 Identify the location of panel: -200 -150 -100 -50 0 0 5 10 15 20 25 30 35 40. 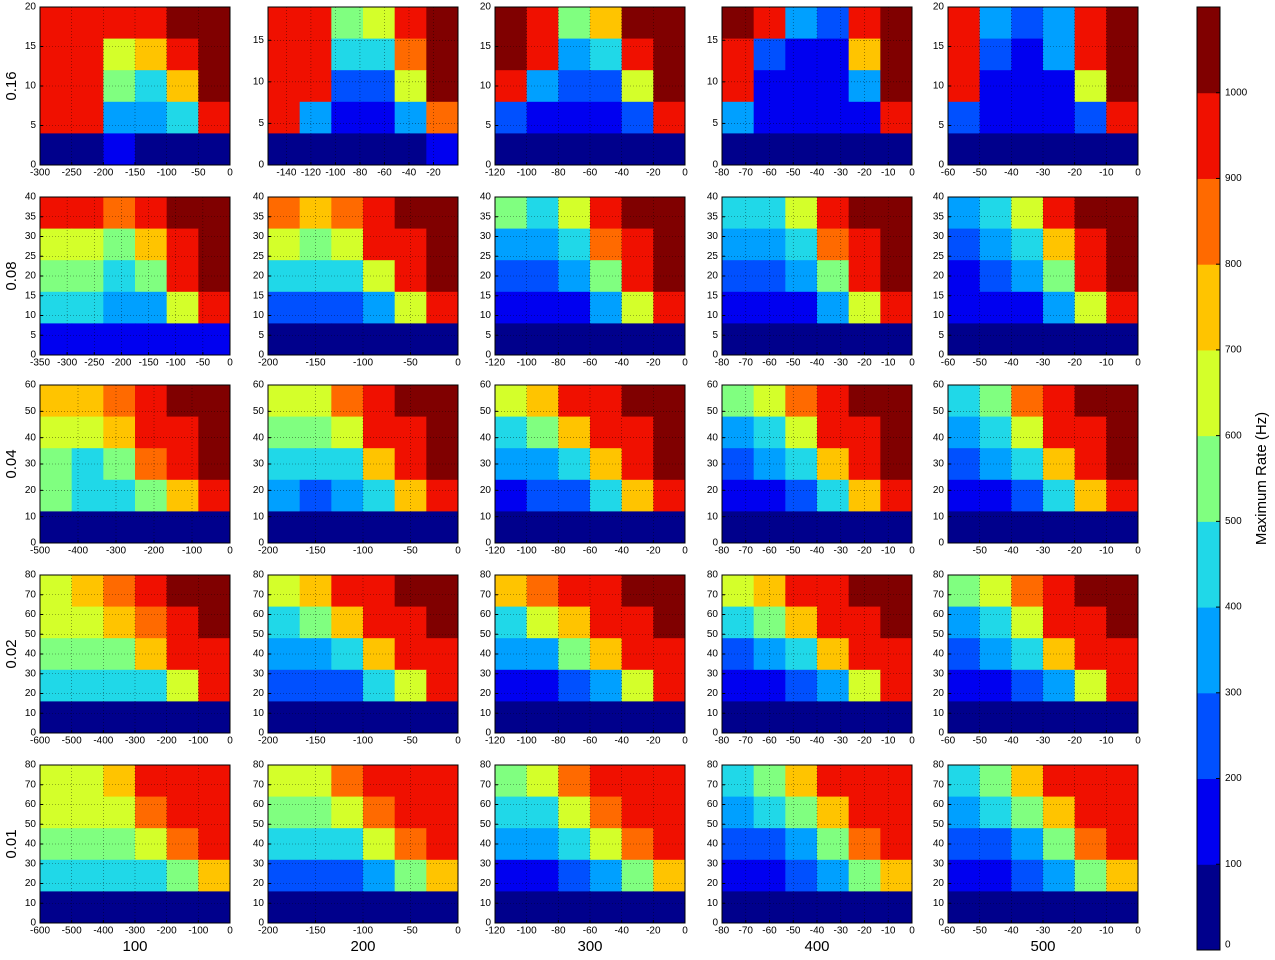
(357, 280).